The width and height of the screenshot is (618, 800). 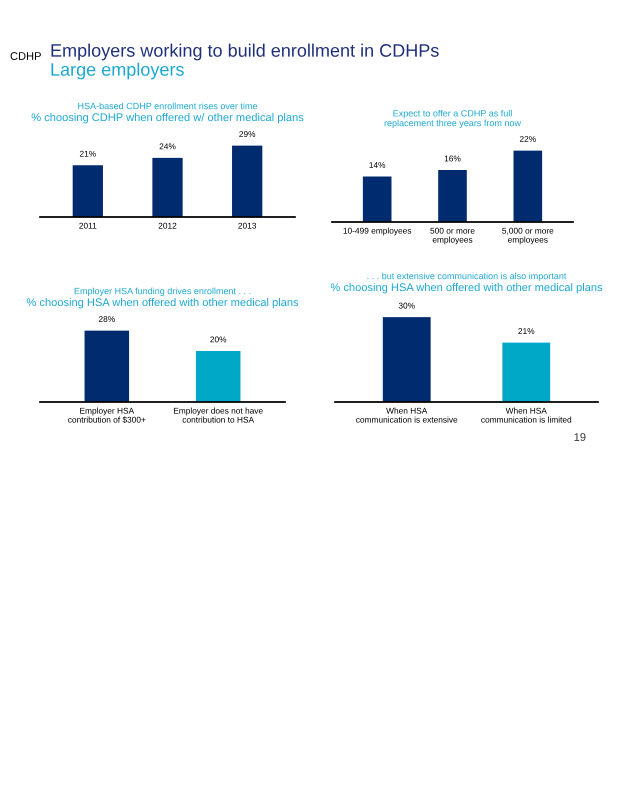 What do you see at coordinates (162, 292) in the screenshot?
I see `chart-title: Employer HSA funding drives enrollment . . .` at bounding box center [162, 292].